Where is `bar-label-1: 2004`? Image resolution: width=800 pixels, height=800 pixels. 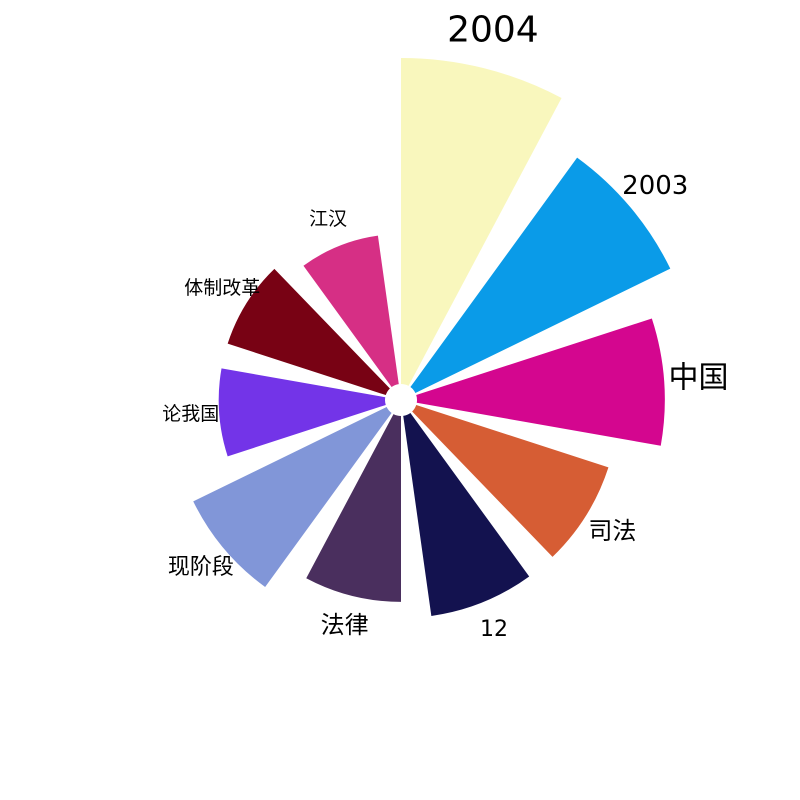 bar-label-1: 2004 is located at coordinates (493, 29).